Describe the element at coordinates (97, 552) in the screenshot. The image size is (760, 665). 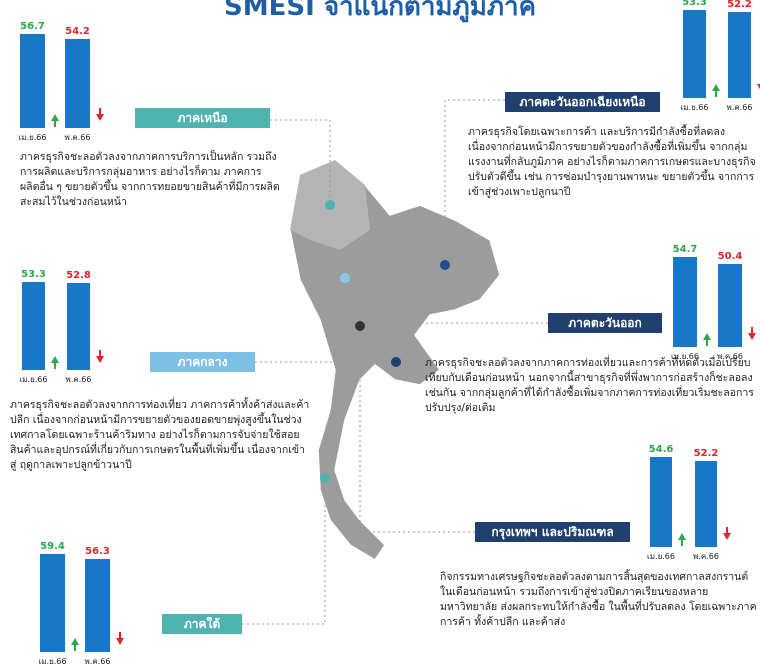
I see `value-label: 56.3` at that location.